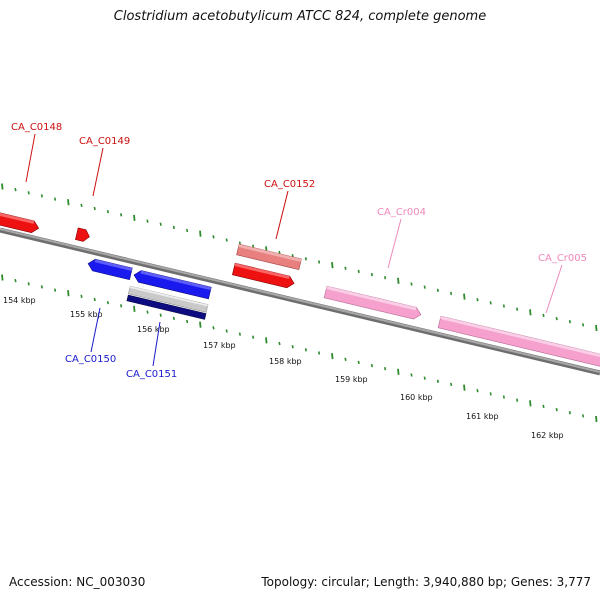  I want to click on leader-ca-c0149, so click(98, 172).